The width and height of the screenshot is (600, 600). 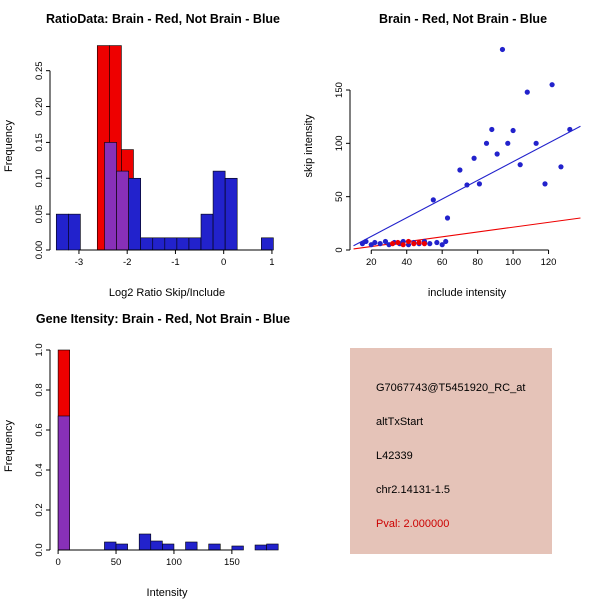 What do you see at coordinates (79, 262) in the screenshot?
I see `svg-text: -3` at bounding box center [79, 262].